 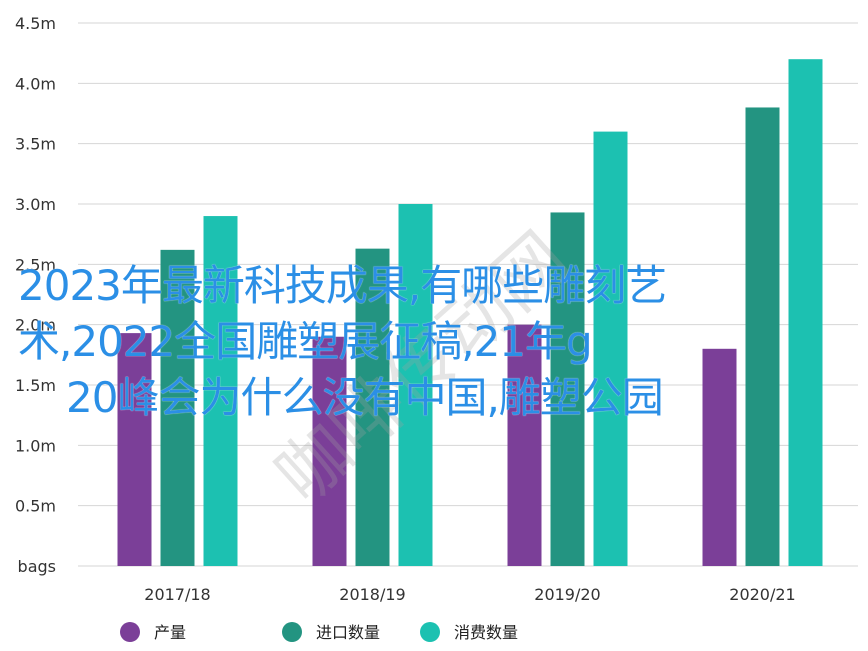 I want to click on y-tick-label: 3.5m, so click(x=35, y=144).